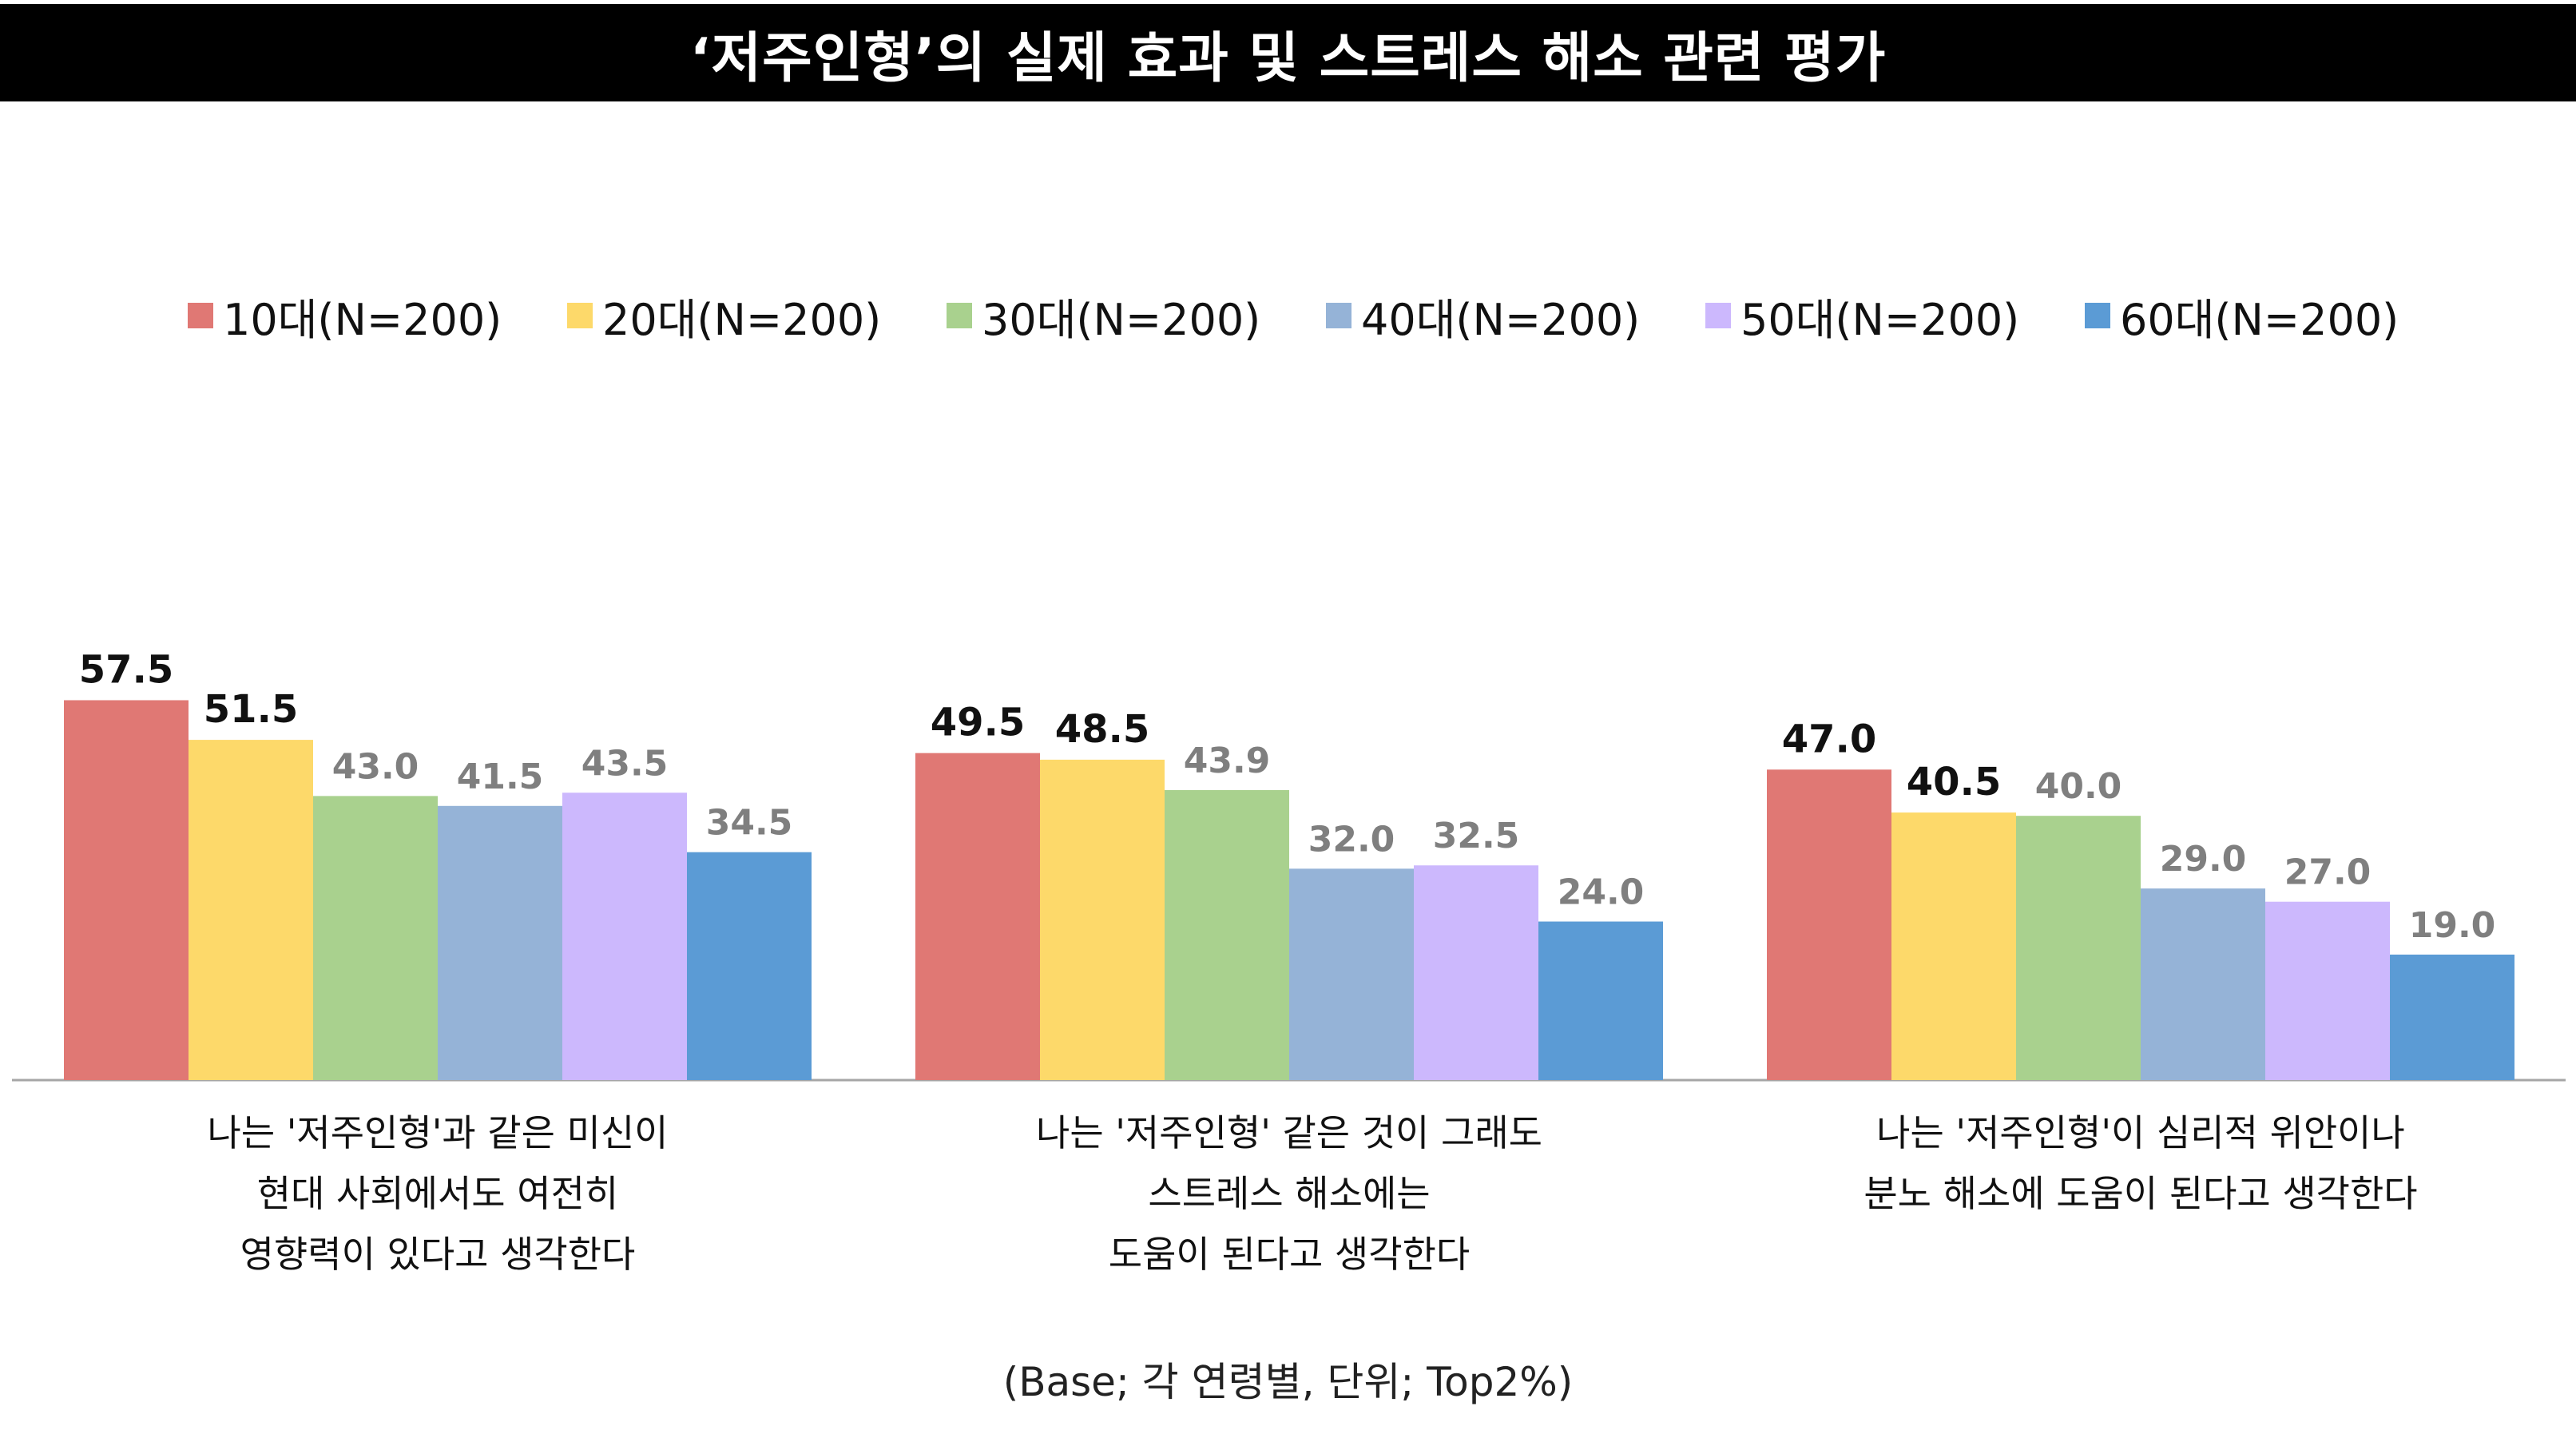 This screenshot has height=1450, width=2576. I want to click on data-label-series4-cat1: 41.5, so click(500, 777).